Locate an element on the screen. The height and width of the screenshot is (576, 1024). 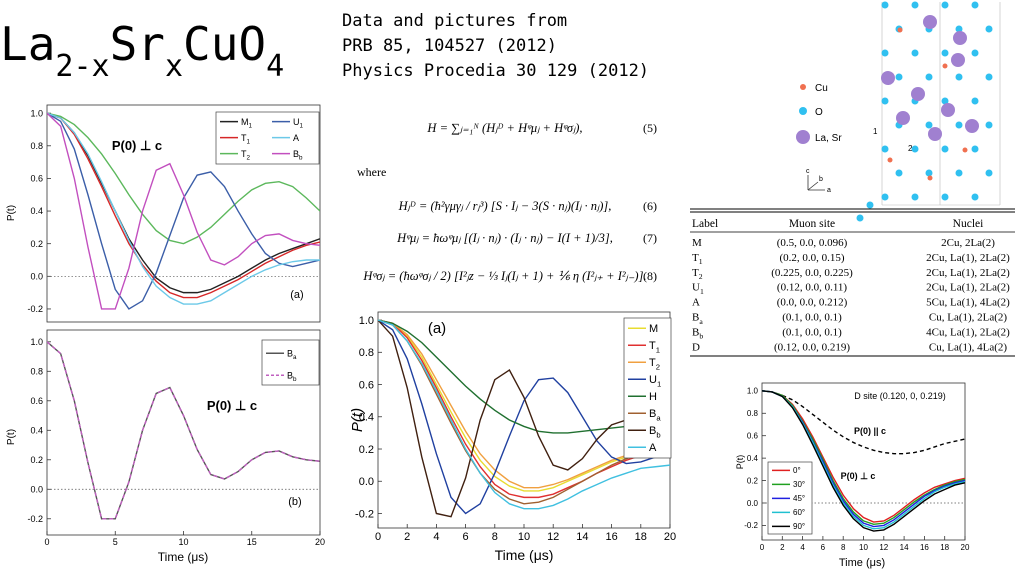
equation-number: (8) is located at coordinates (650, 276).